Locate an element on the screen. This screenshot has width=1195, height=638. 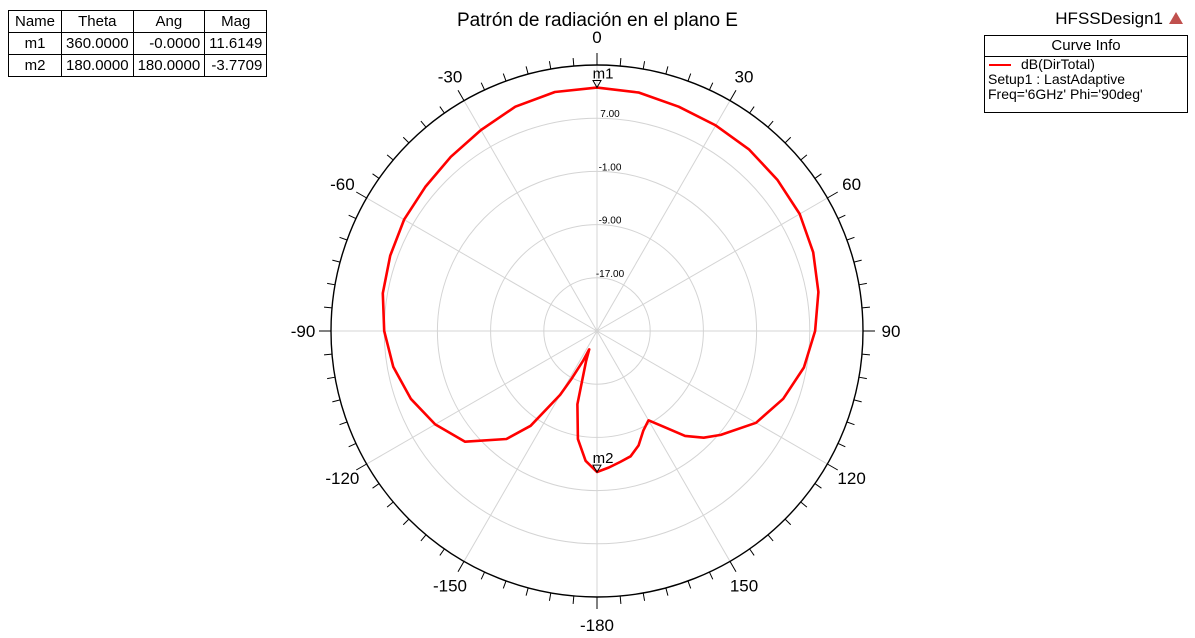
angle-label: 60 is located at coordinates (851, 184).